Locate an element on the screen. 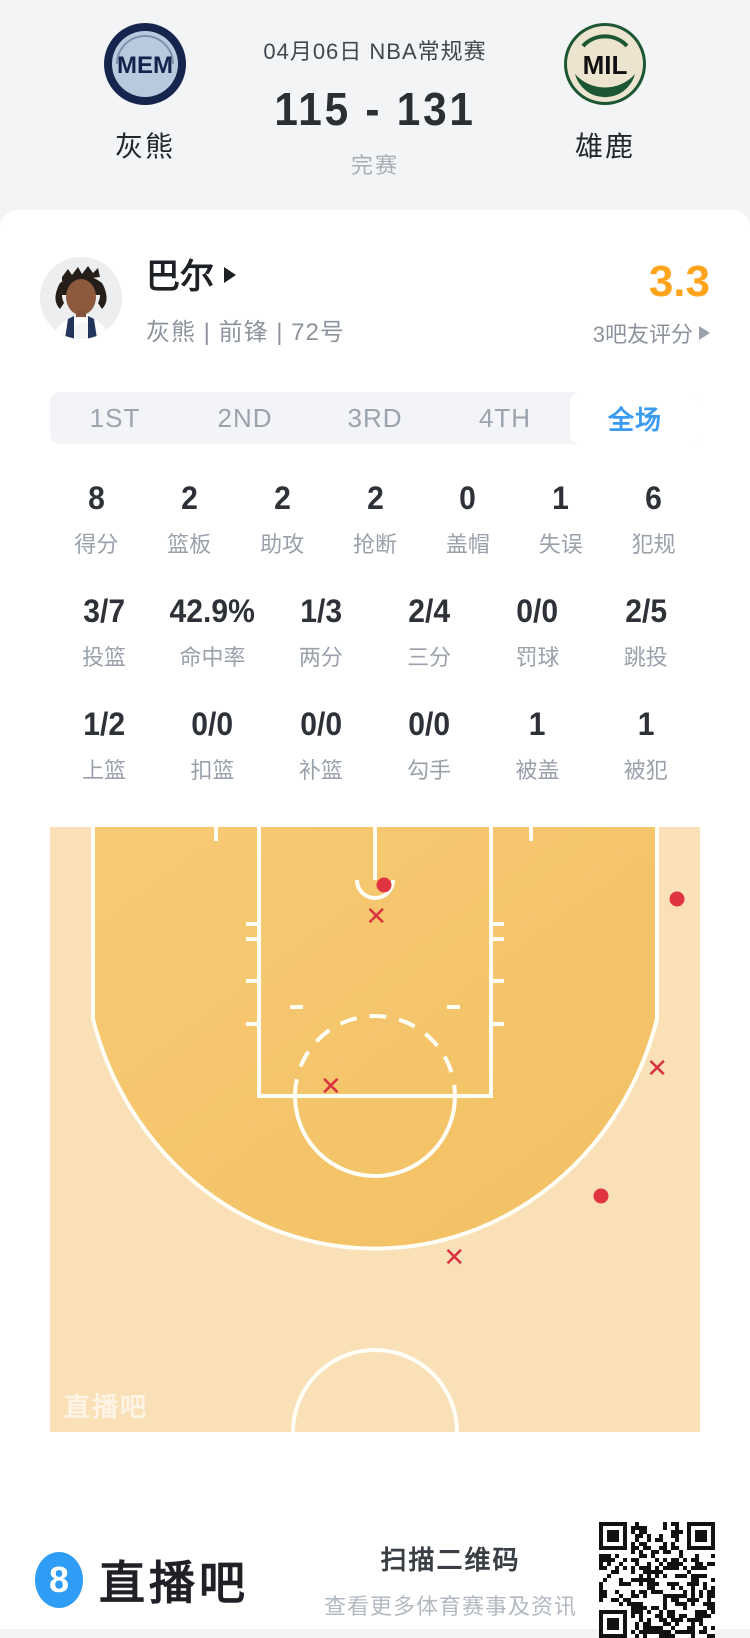  rating-value: 3.3 is located at coordinates (679, 281).